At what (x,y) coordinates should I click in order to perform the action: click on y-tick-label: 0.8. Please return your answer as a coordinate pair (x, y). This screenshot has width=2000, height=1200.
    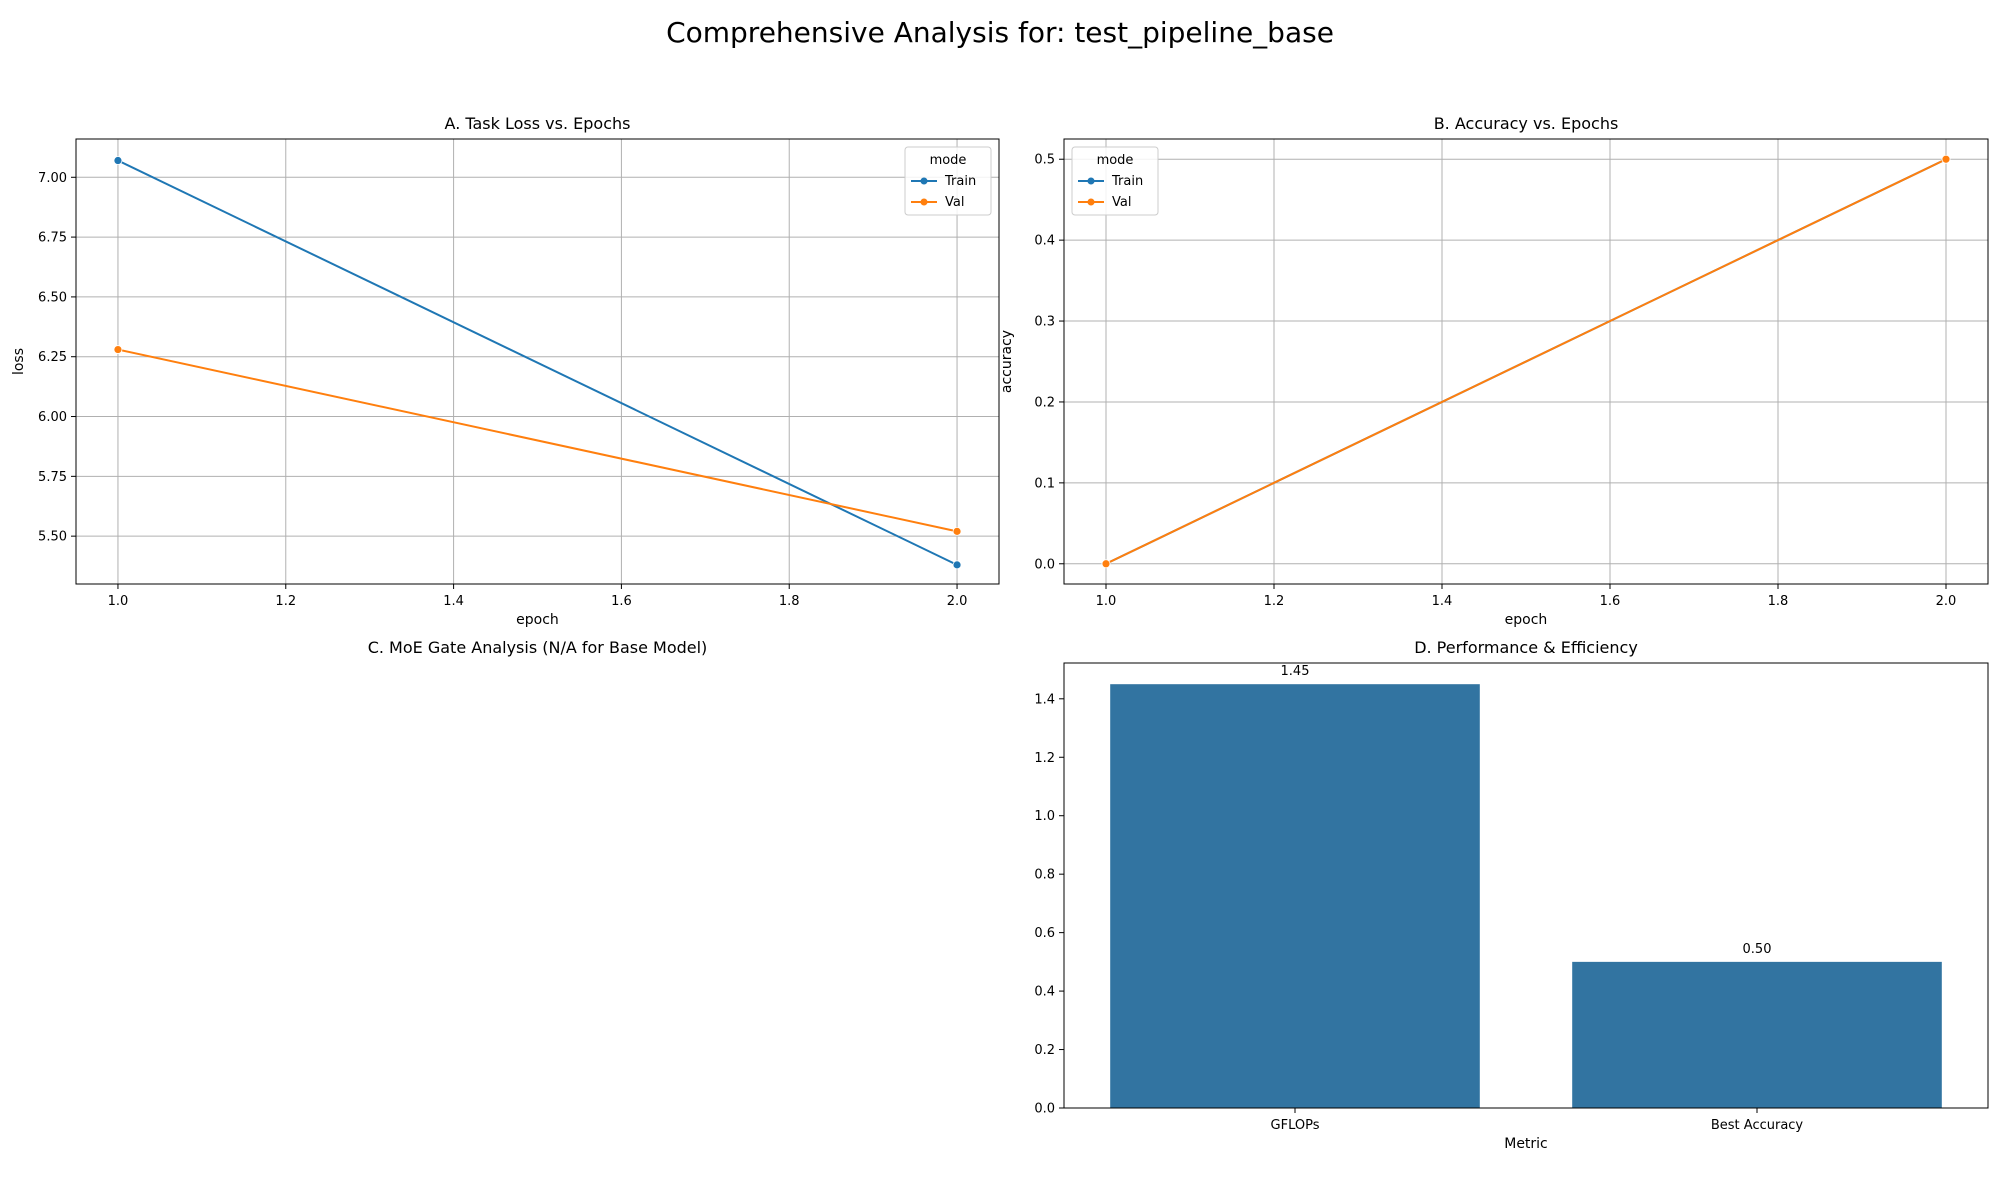
    Looking at the image, I should click on (1044, 875).